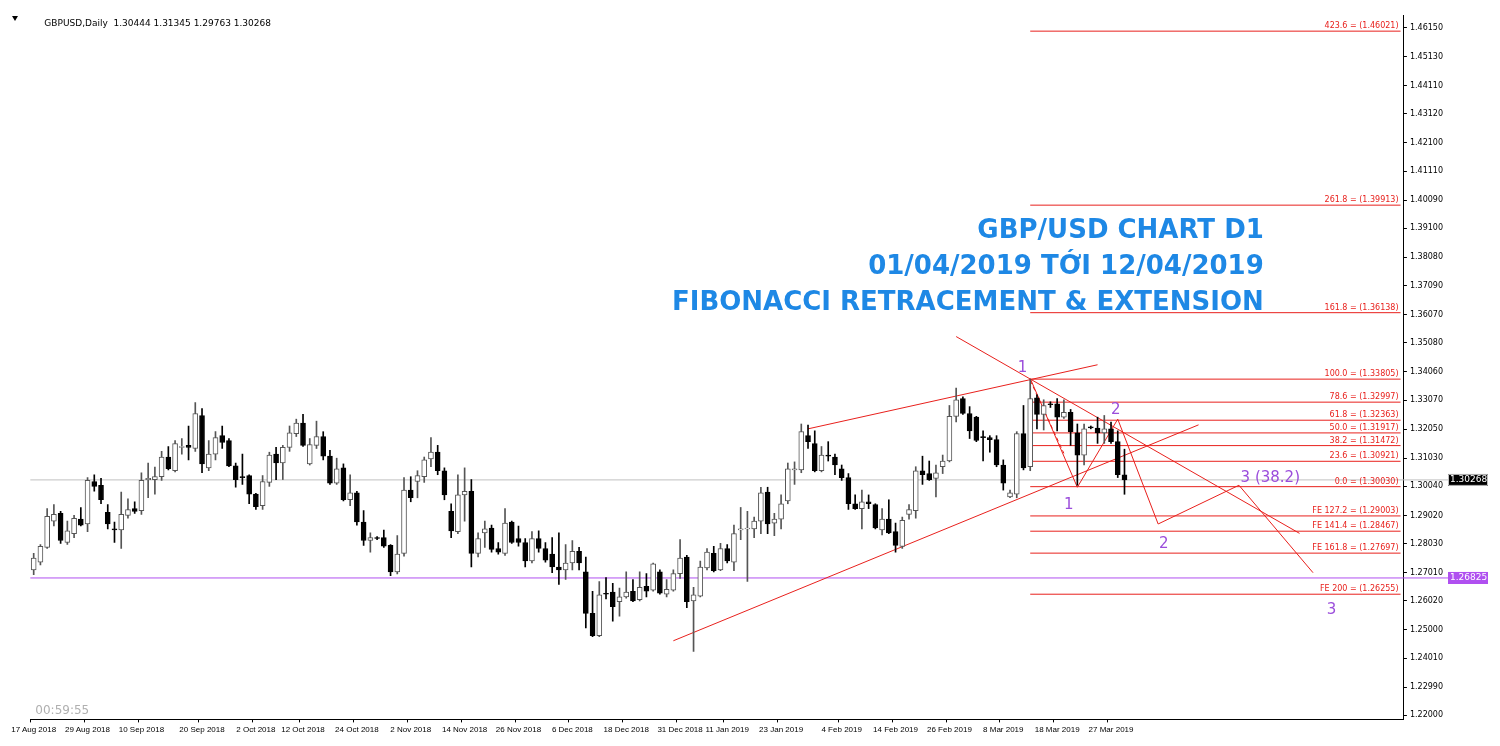 The height and width of the screenshot is (746, 1500). Describe the element at coordinates (1111, 730) in the screenshot. I see `x-tick-label: 27 Mar 2019` at that location.